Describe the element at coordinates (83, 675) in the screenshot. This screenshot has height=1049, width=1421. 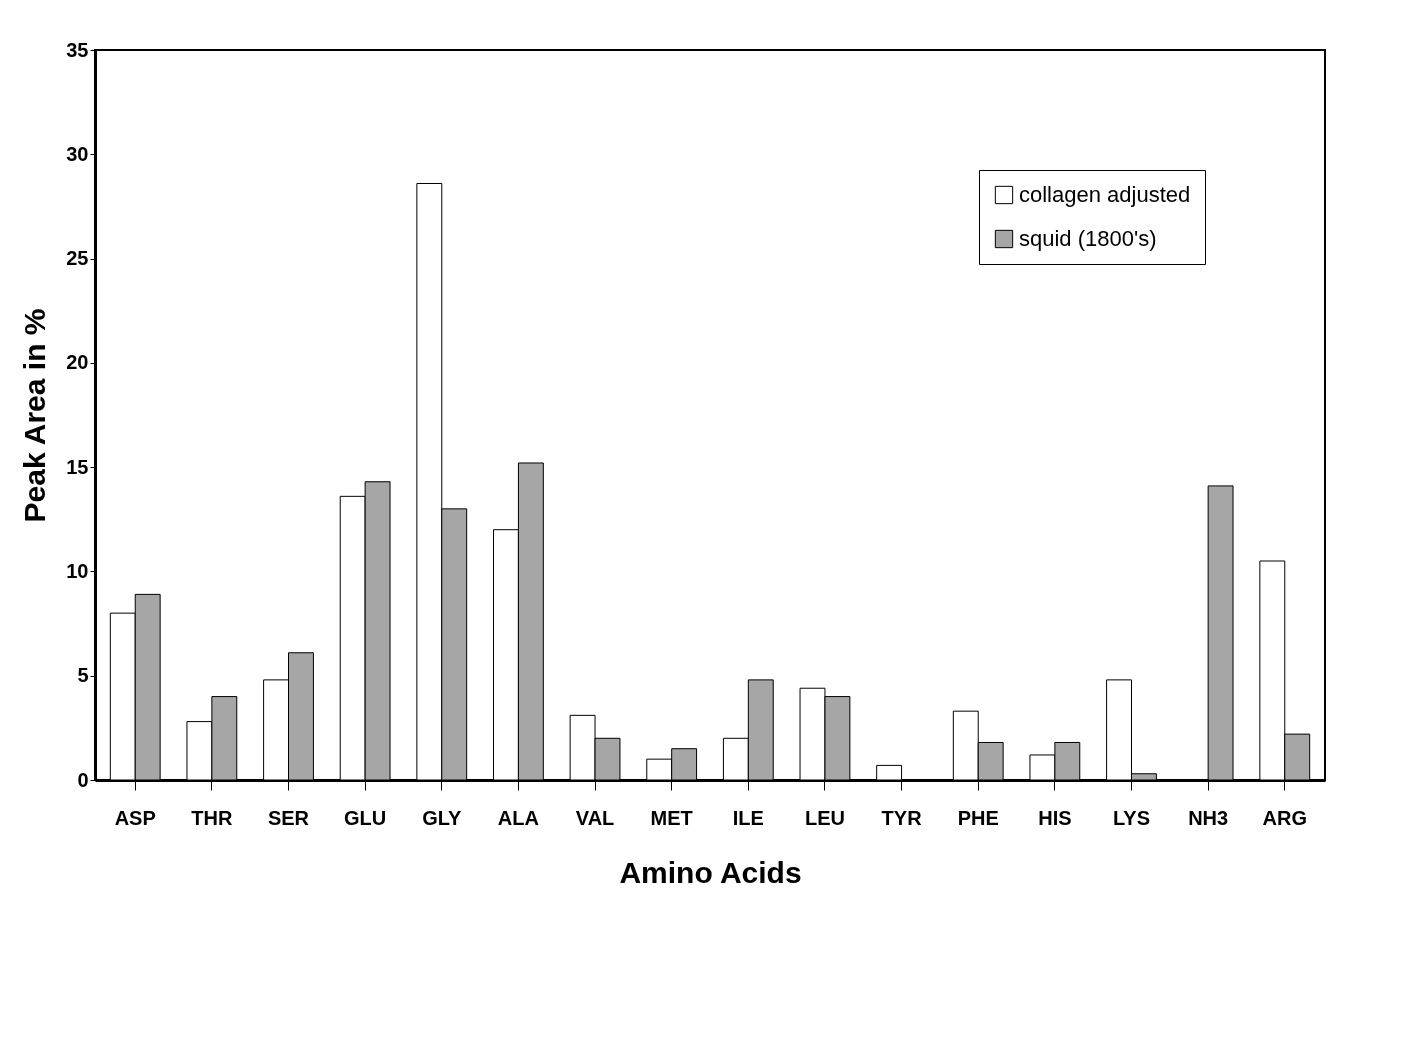
I see `y-tick-label: 5` at that location.